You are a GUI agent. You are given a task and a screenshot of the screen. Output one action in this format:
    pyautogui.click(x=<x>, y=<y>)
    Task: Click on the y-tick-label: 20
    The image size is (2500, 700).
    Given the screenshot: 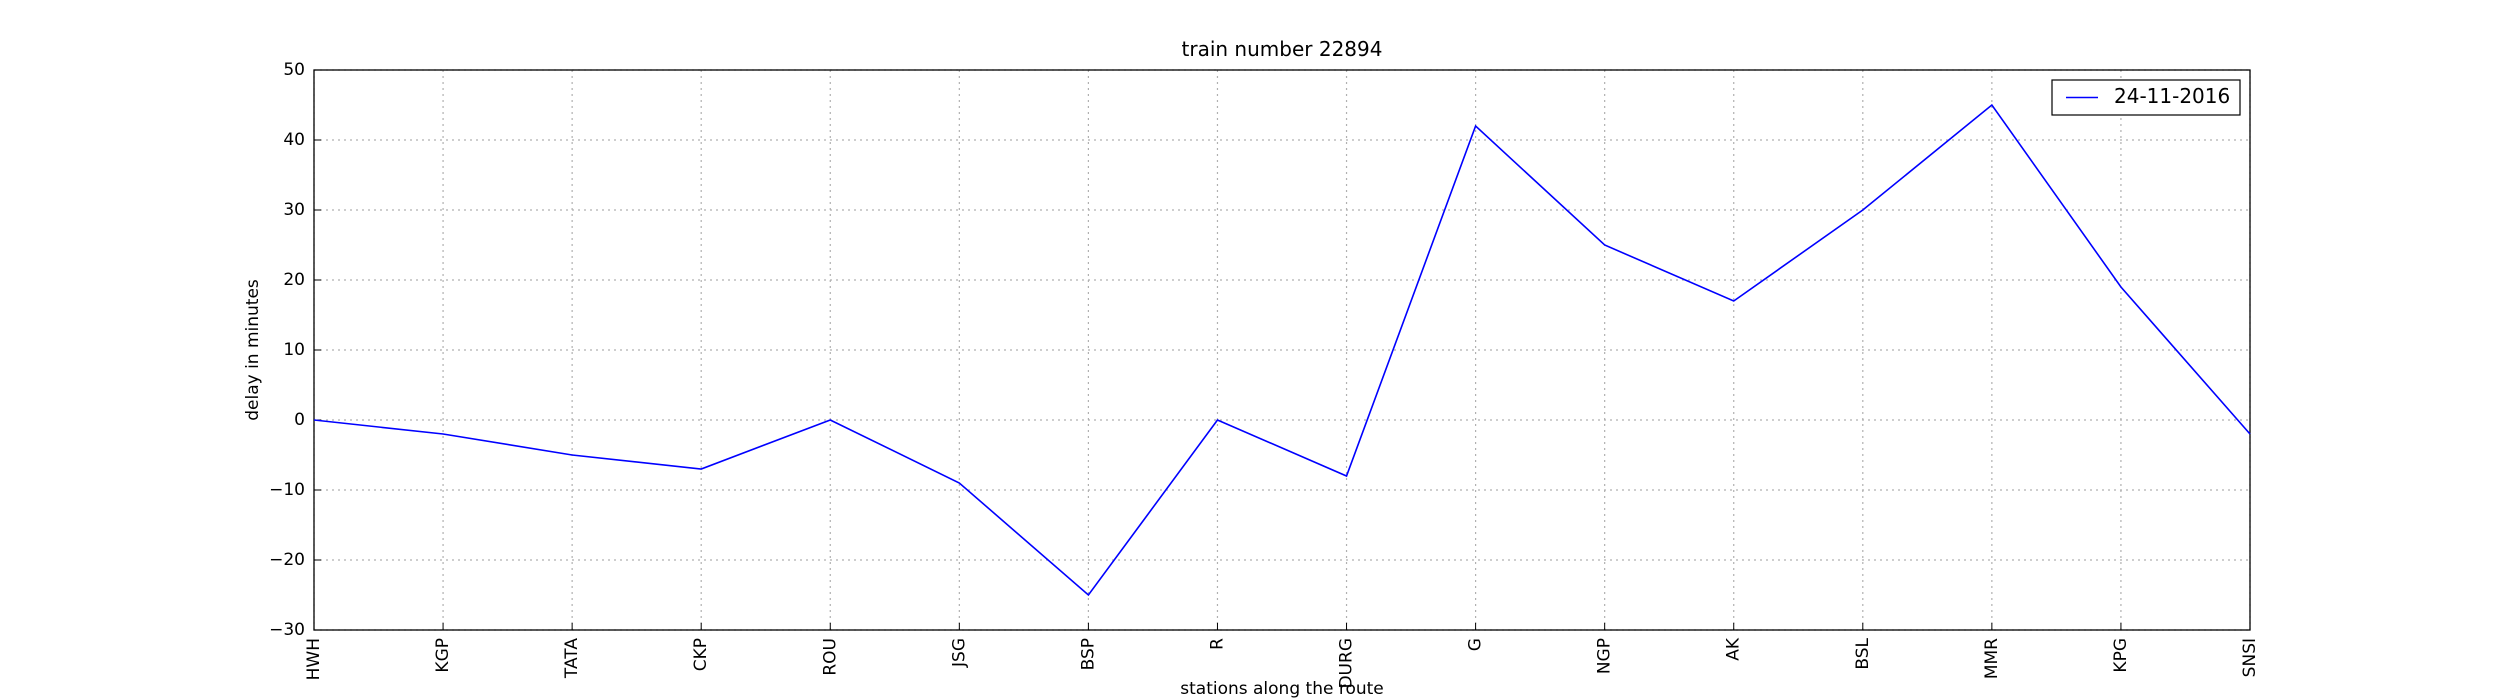 What is the action you would take?
    pyautogui.click(x=294, y=280)
    